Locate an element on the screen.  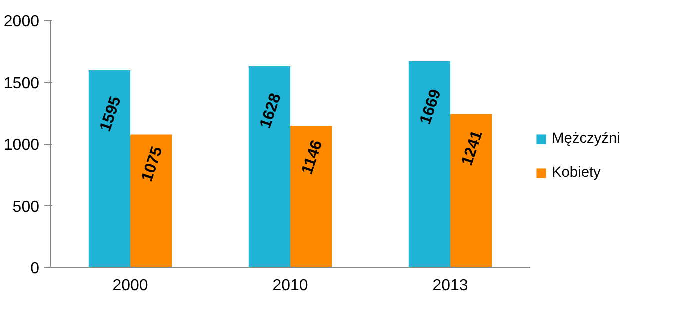
x-tick-label: 2000 is located at coordinates (130, 286).